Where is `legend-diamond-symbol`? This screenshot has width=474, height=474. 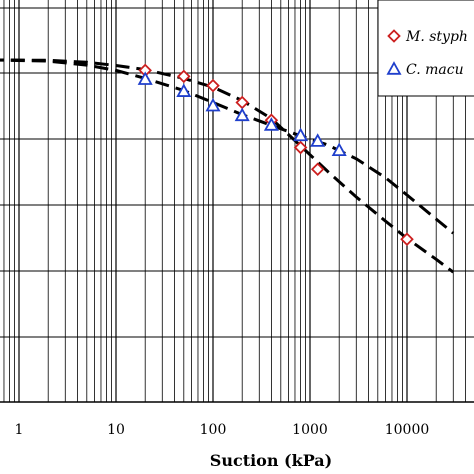
legend-diamond-symbol is located at coordinates (394, 36).